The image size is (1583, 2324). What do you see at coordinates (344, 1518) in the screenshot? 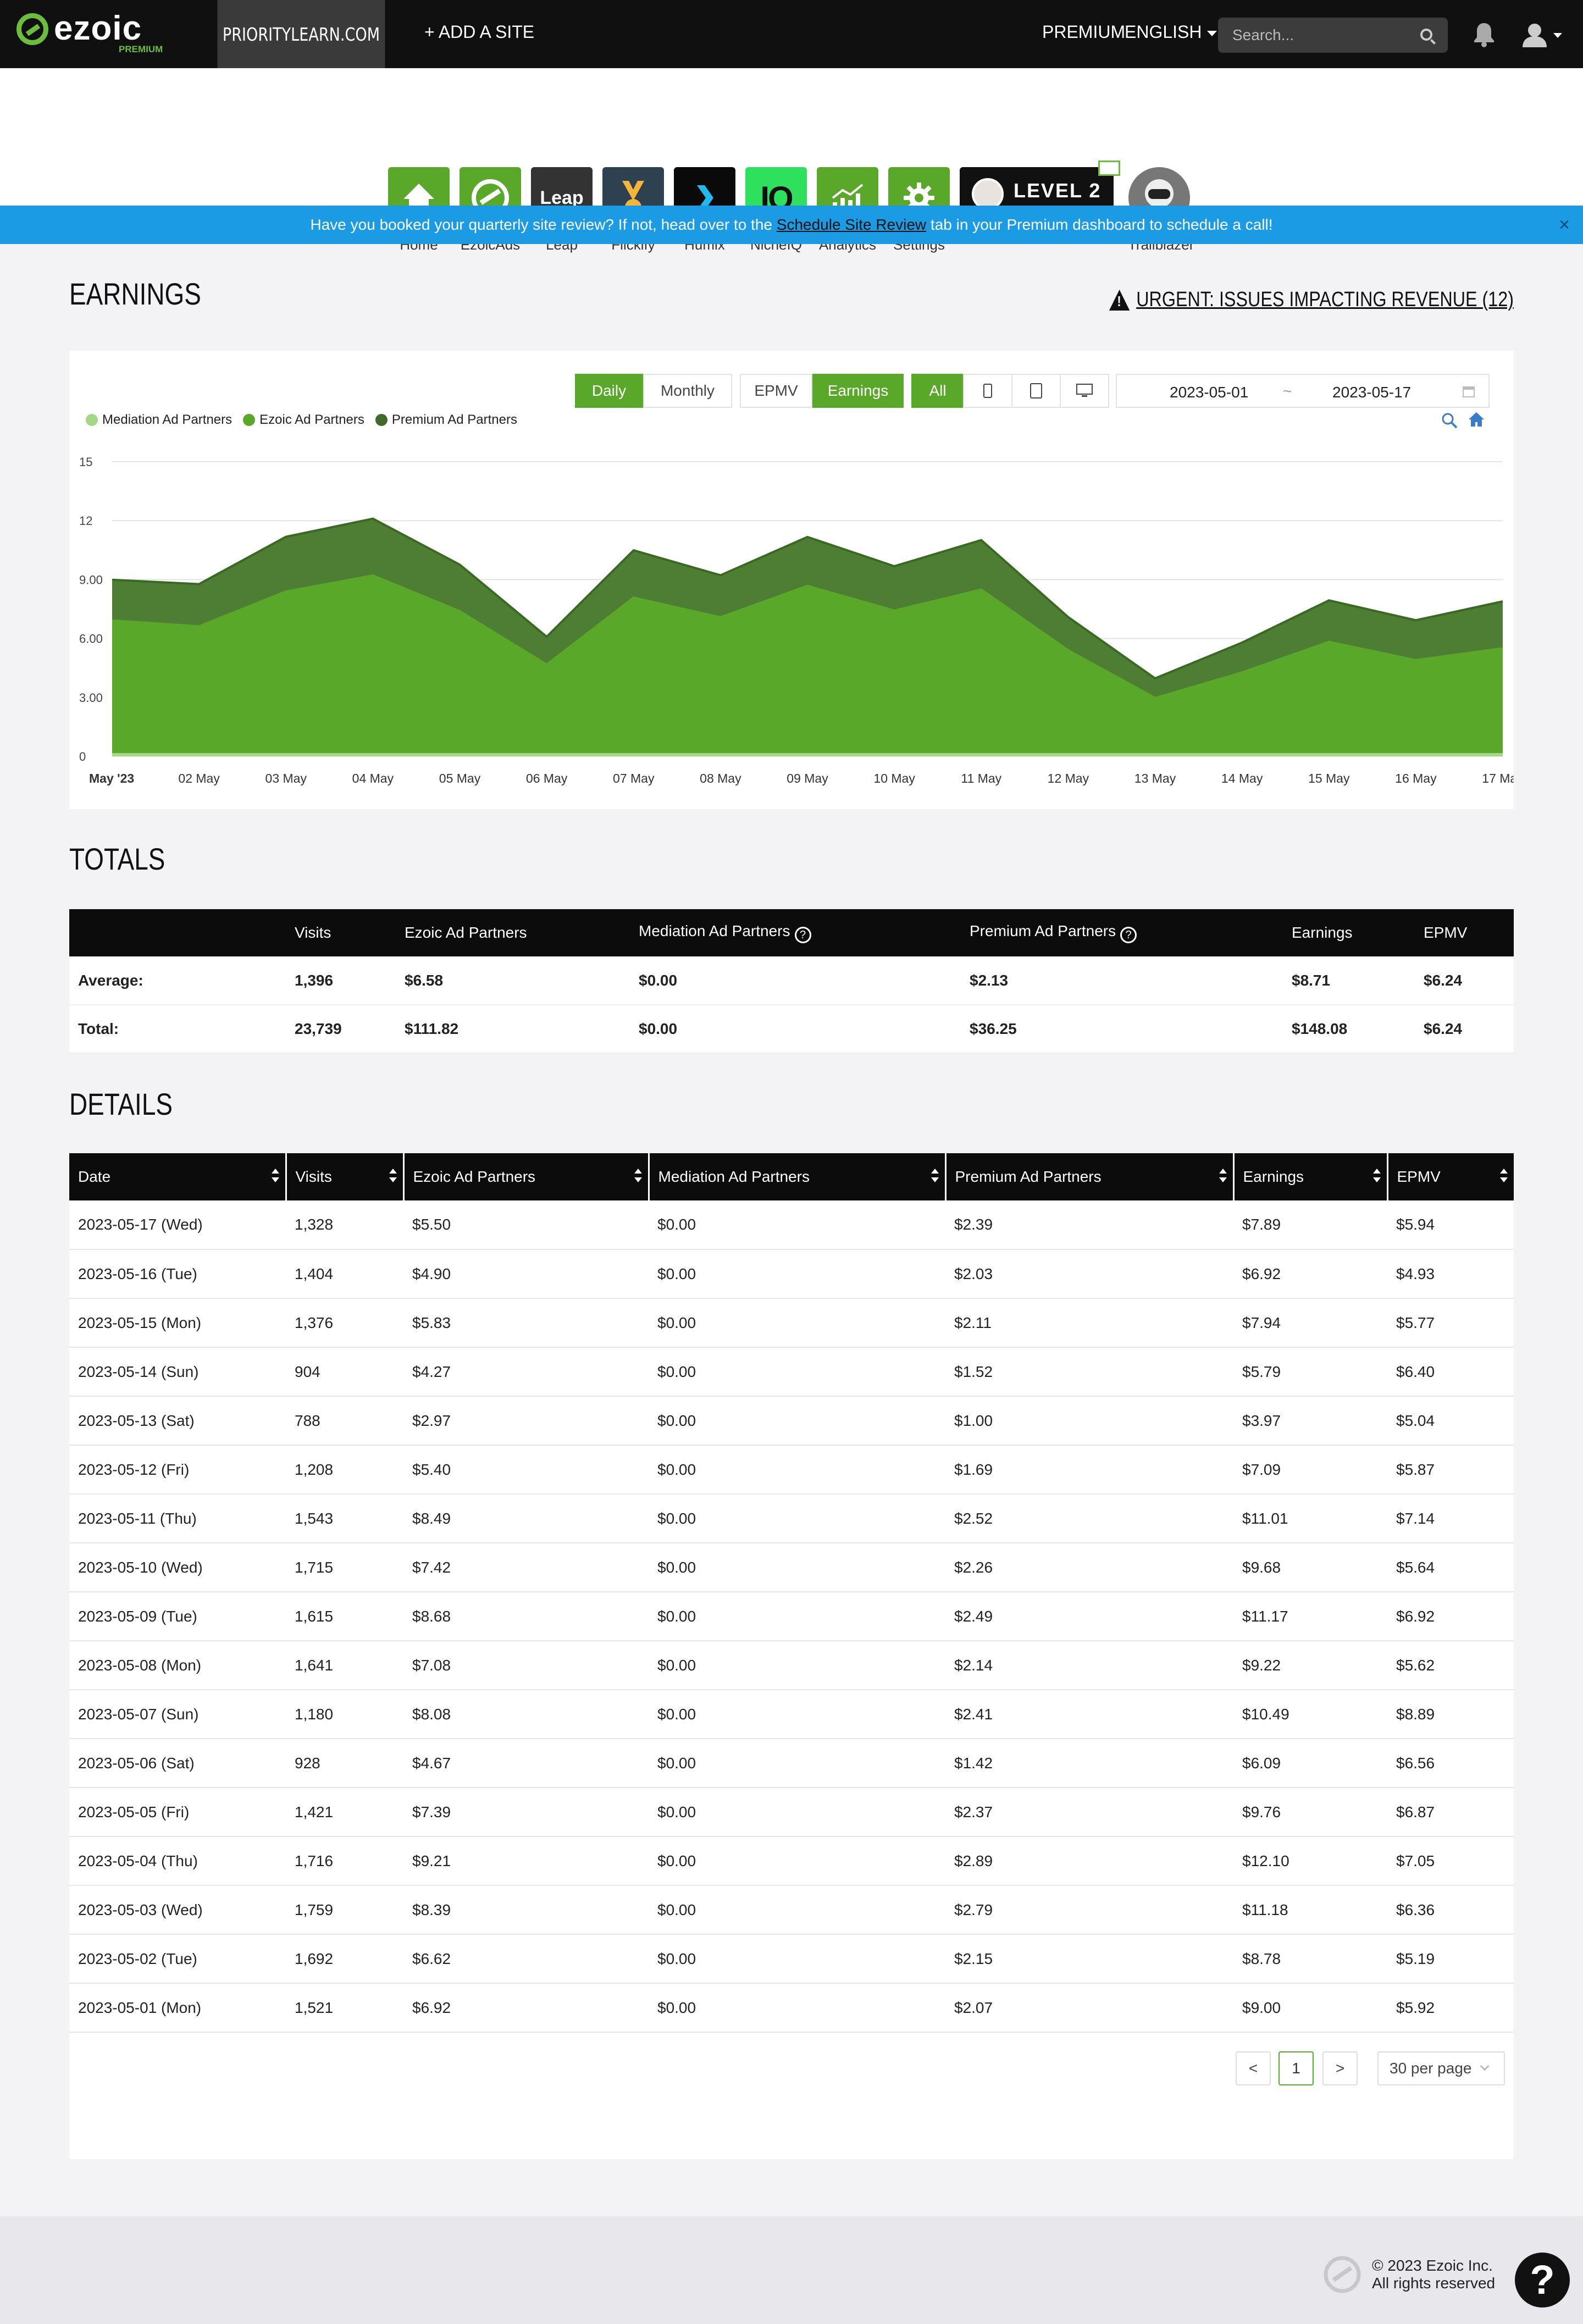
I see `table-cell: 1,543` at bounding box center [344, 1518].